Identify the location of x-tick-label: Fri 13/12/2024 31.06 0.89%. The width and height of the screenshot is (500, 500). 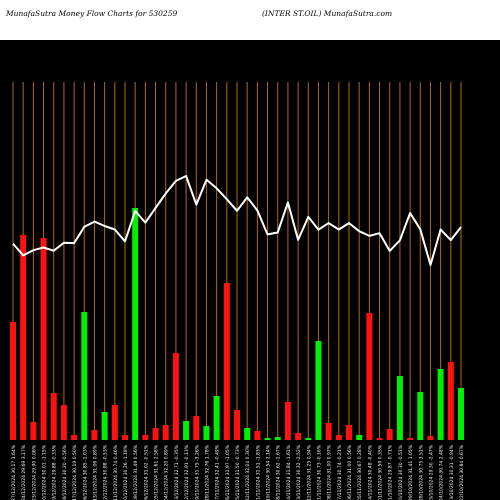
(95, 472).